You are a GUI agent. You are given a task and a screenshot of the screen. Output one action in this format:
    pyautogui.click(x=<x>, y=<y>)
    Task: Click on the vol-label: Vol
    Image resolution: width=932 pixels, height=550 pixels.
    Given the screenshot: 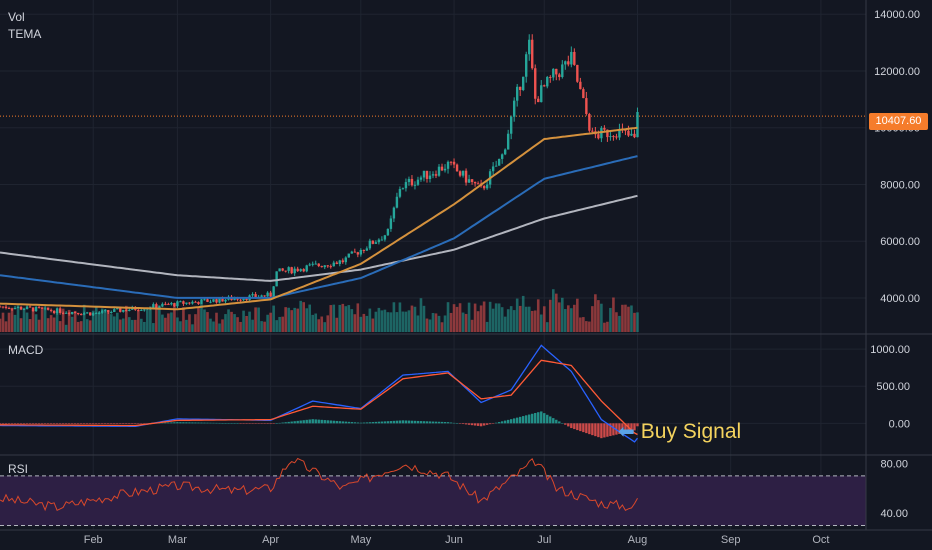 What is the action you would take?
    pyautogui.click(x=16, y=17)
    